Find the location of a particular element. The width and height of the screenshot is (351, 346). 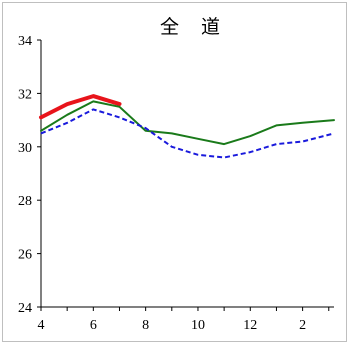

y-tick-label: 28 is located at coordinates (25, 201).